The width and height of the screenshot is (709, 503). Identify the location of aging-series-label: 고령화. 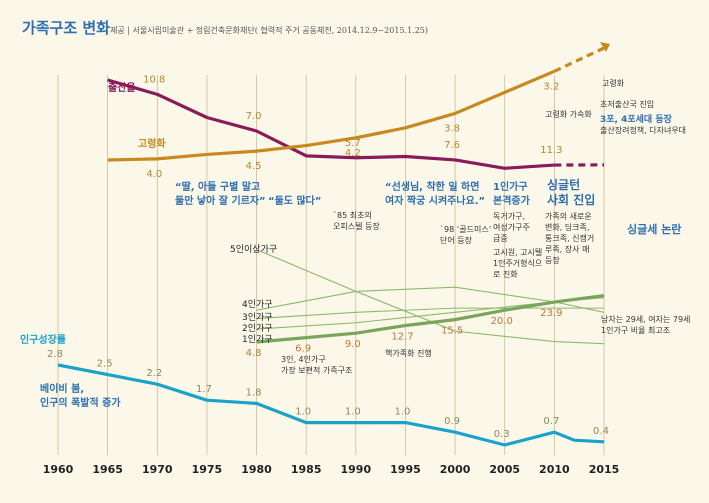
(152, 144).